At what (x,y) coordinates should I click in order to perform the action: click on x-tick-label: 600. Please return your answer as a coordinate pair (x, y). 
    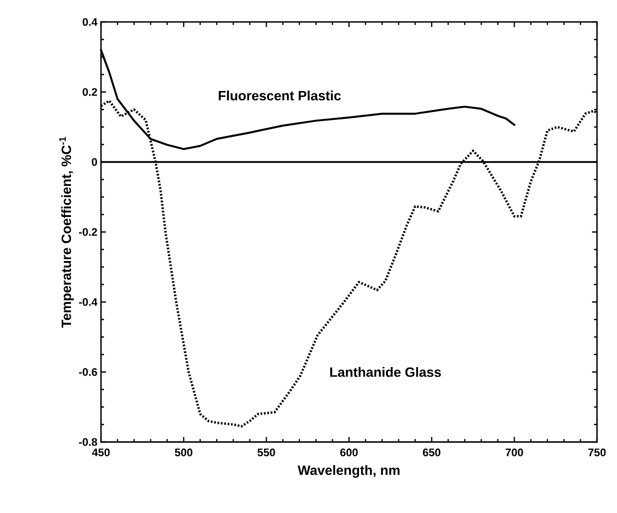
    Looking at the image, I should click on (349, 452).